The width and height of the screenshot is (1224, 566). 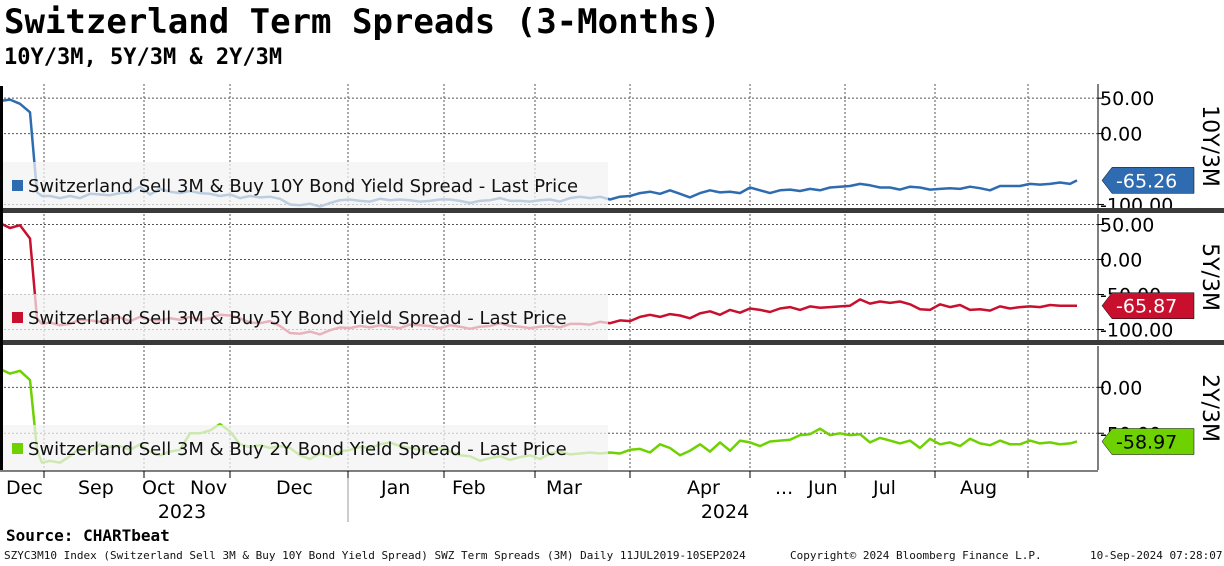 I want to click on last-price-label: -58.97, so click(x=1146, y=443).